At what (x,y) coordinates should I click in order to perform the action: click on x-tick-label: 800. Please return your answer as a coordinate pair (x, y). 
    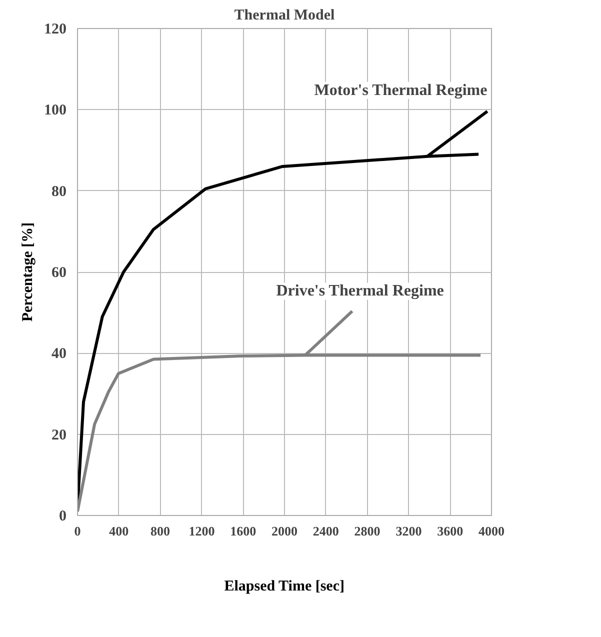
    Looking at the image, I should click on (160, 531).